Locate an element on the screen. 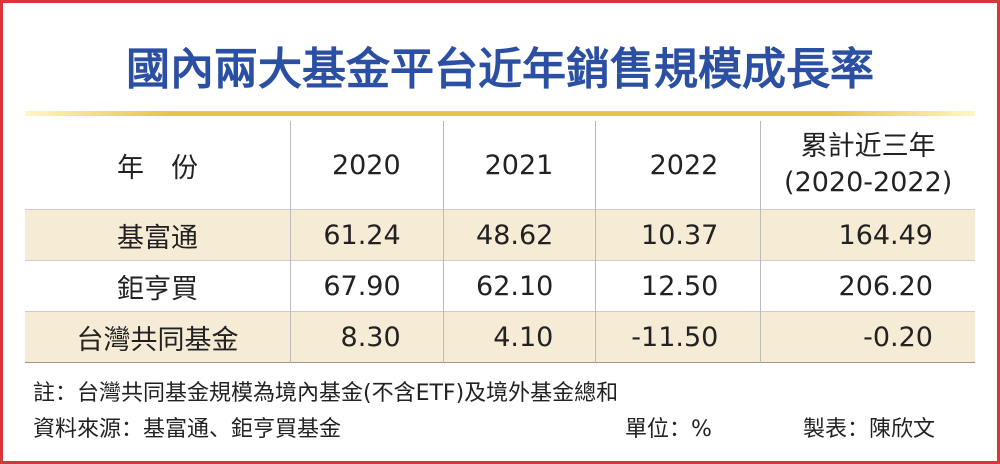 Image resolution: width=1000 pixels, height=464 pixels. cell: 164.49 is located at coordinates (867, 235).